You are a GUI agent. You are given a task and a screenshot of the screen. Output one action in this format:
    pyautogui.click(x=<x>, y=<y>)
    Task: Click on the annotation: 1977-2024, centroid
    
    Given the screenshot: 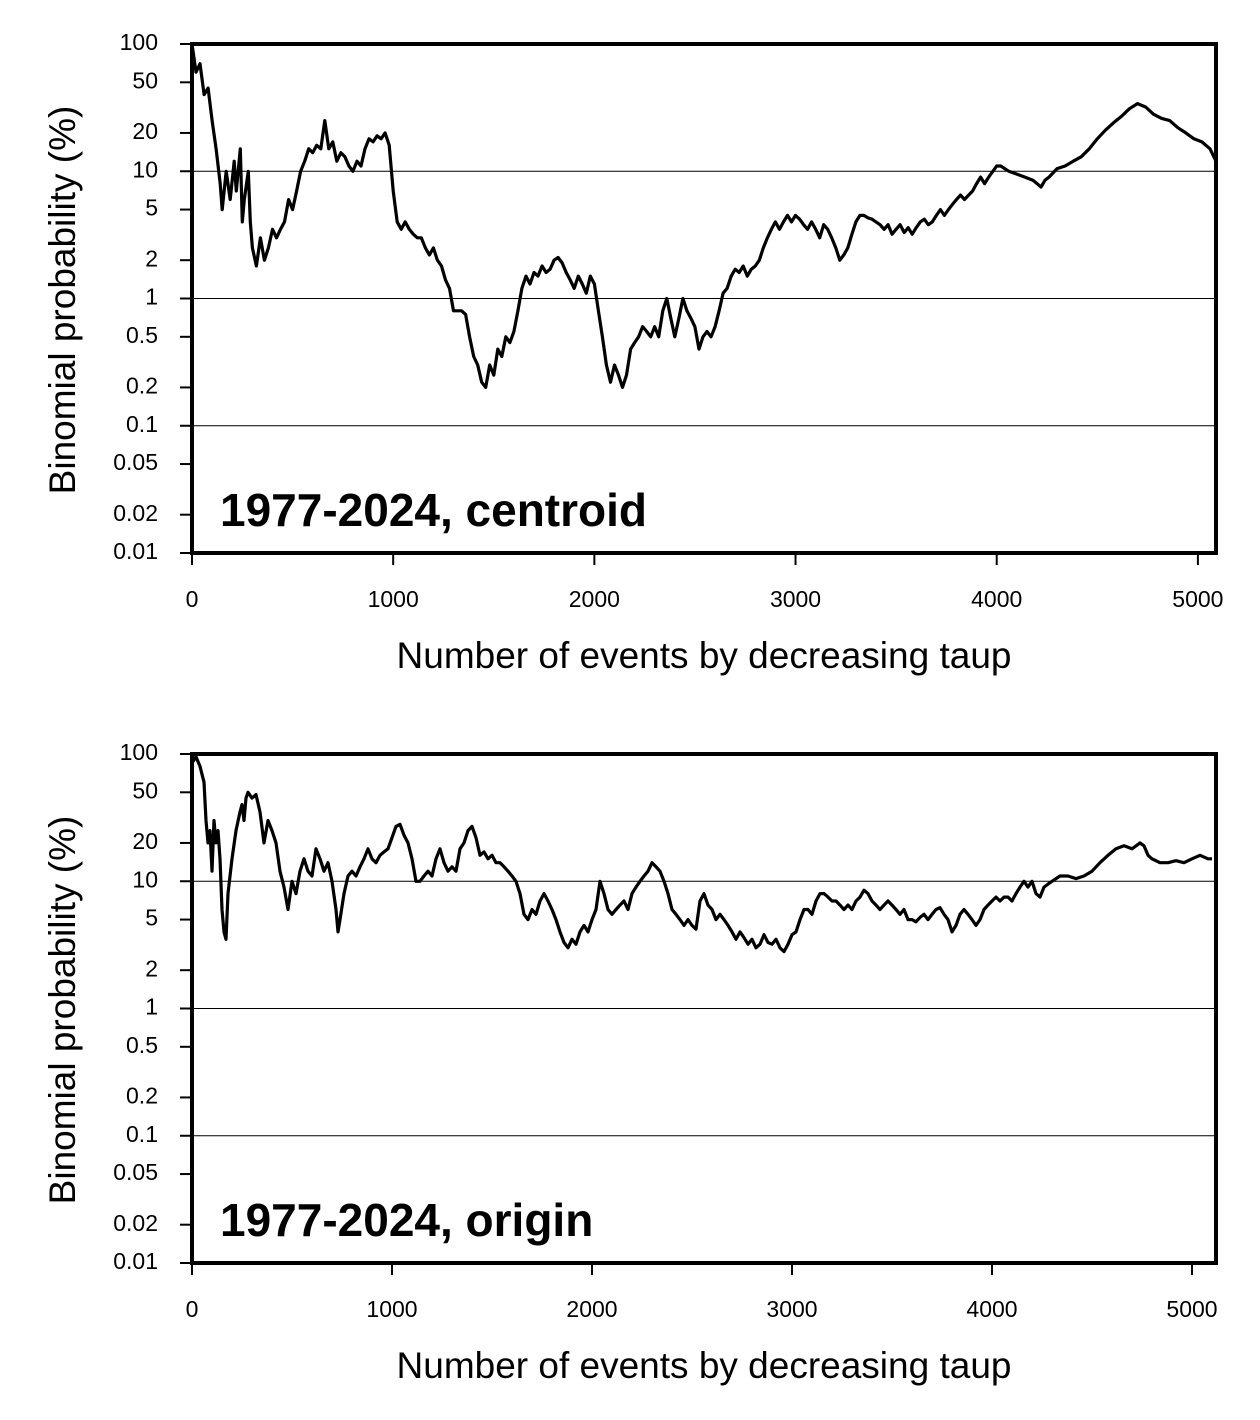 What is the action you would take?
    pyautogui.click(x=433, y=510)
    